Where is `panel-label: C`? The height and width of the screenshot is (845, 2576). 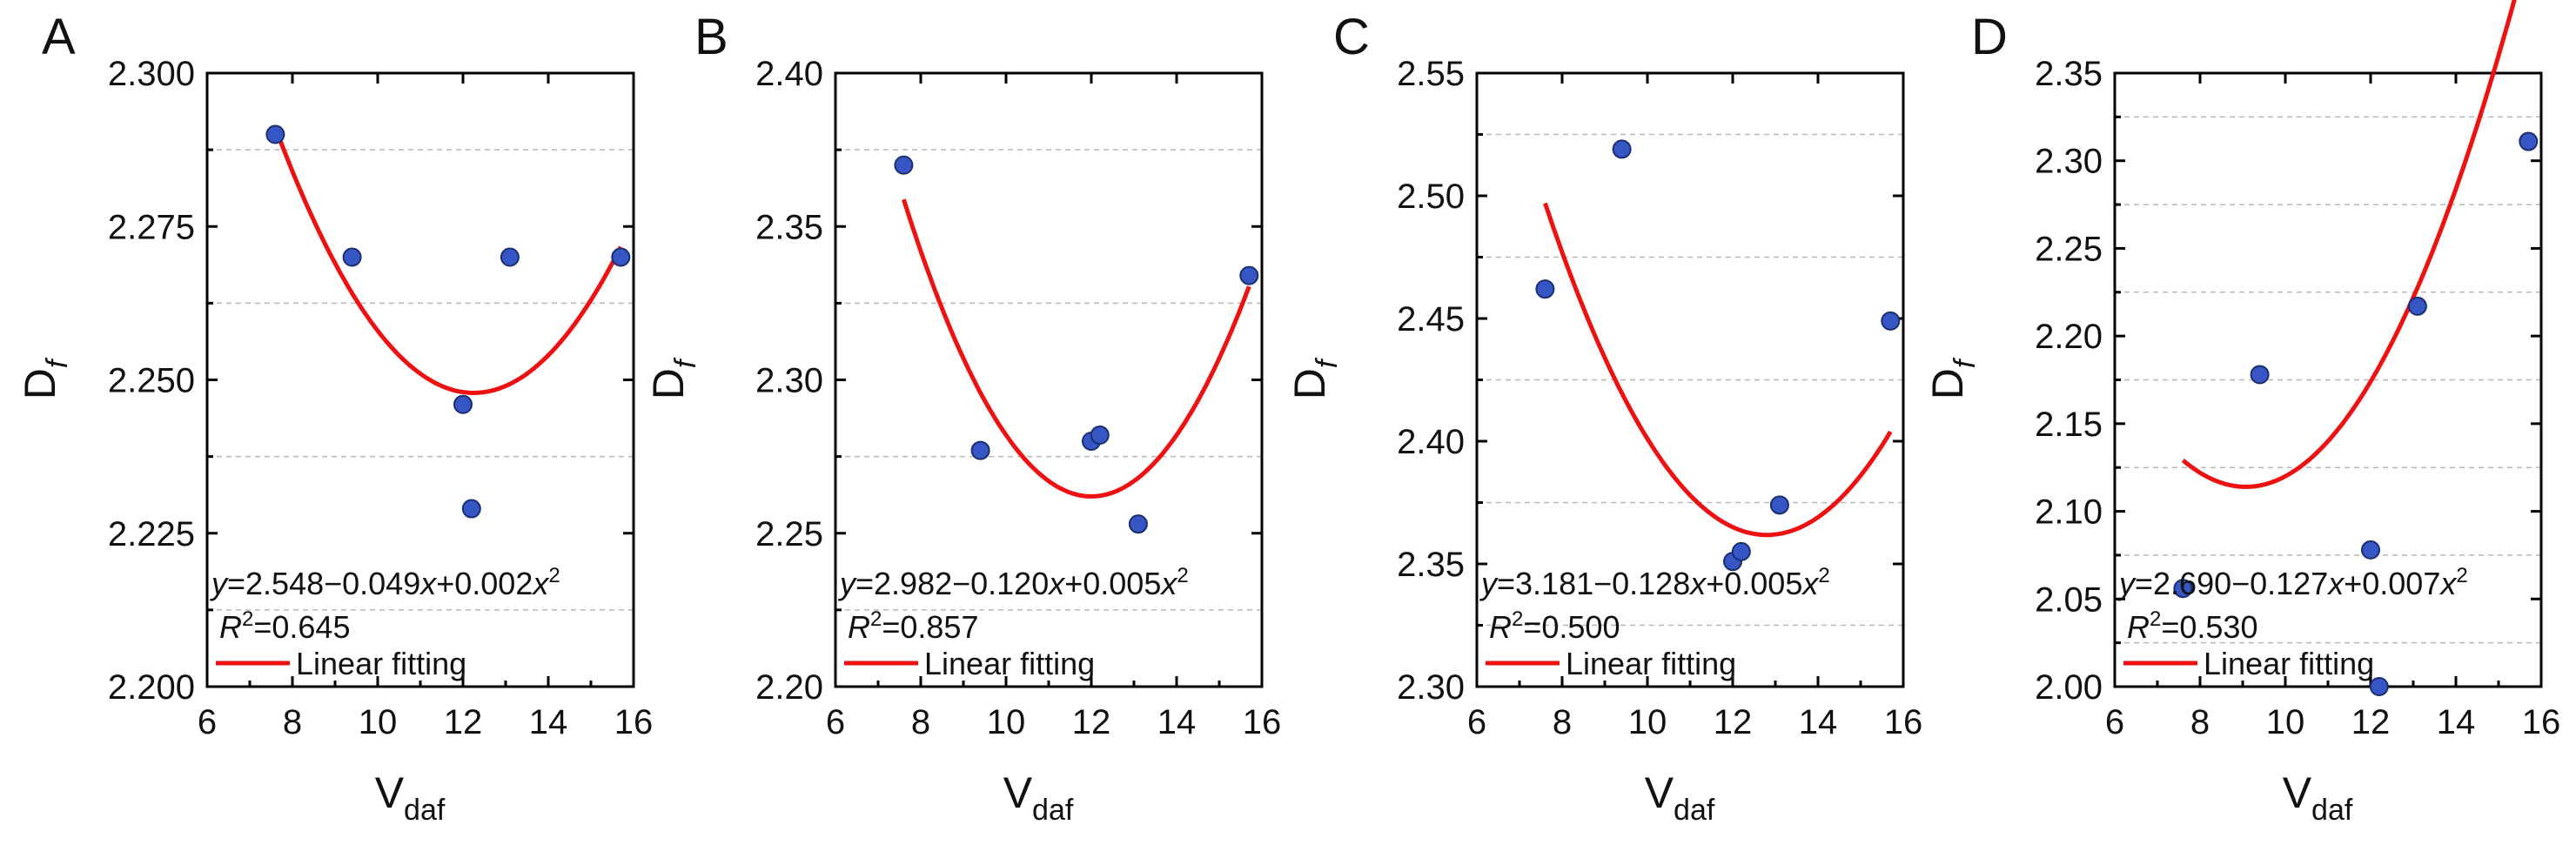
panel-label: C is located at coordinates (1351, 37).